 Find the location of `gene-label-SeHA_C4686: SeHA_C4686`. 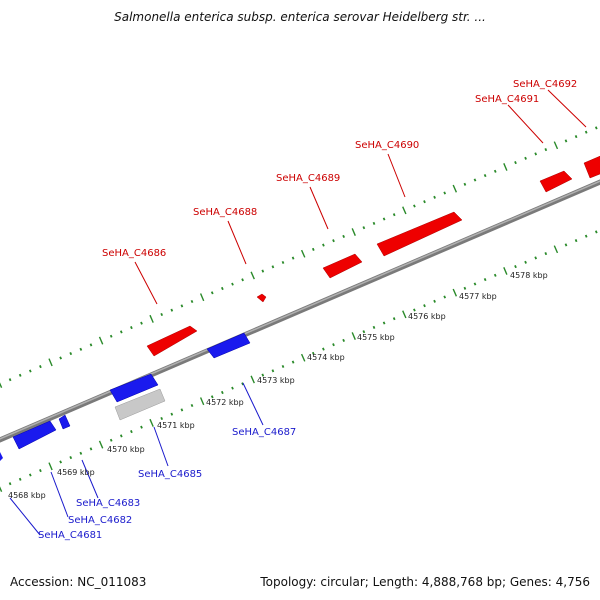

gene-label-SeHA_C4686: SeHA_C4686 is located at coordinates (134, 253).